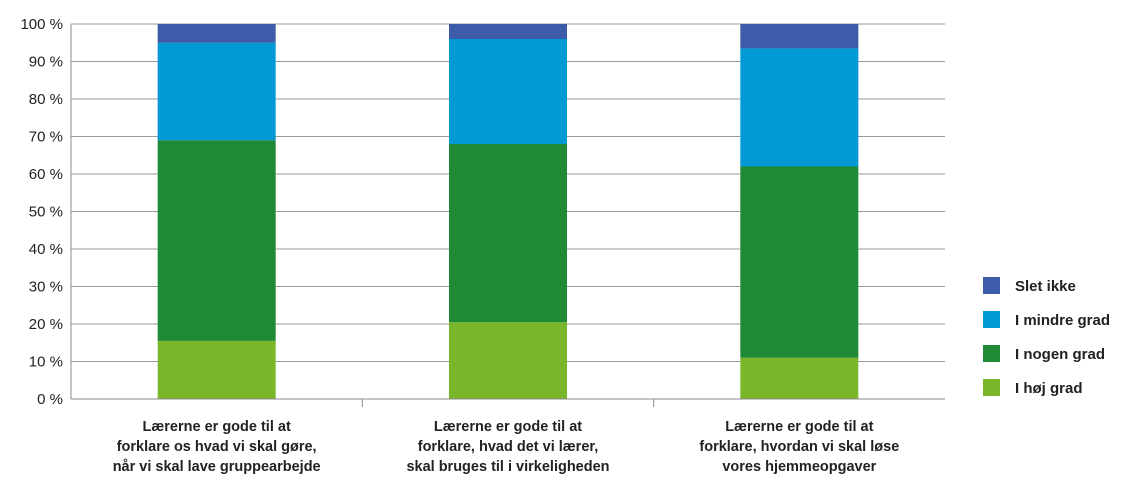 The width and height of the screenshot is (1134, 489). I want to click on y-tick-label: 10 %, so click(46, 362).